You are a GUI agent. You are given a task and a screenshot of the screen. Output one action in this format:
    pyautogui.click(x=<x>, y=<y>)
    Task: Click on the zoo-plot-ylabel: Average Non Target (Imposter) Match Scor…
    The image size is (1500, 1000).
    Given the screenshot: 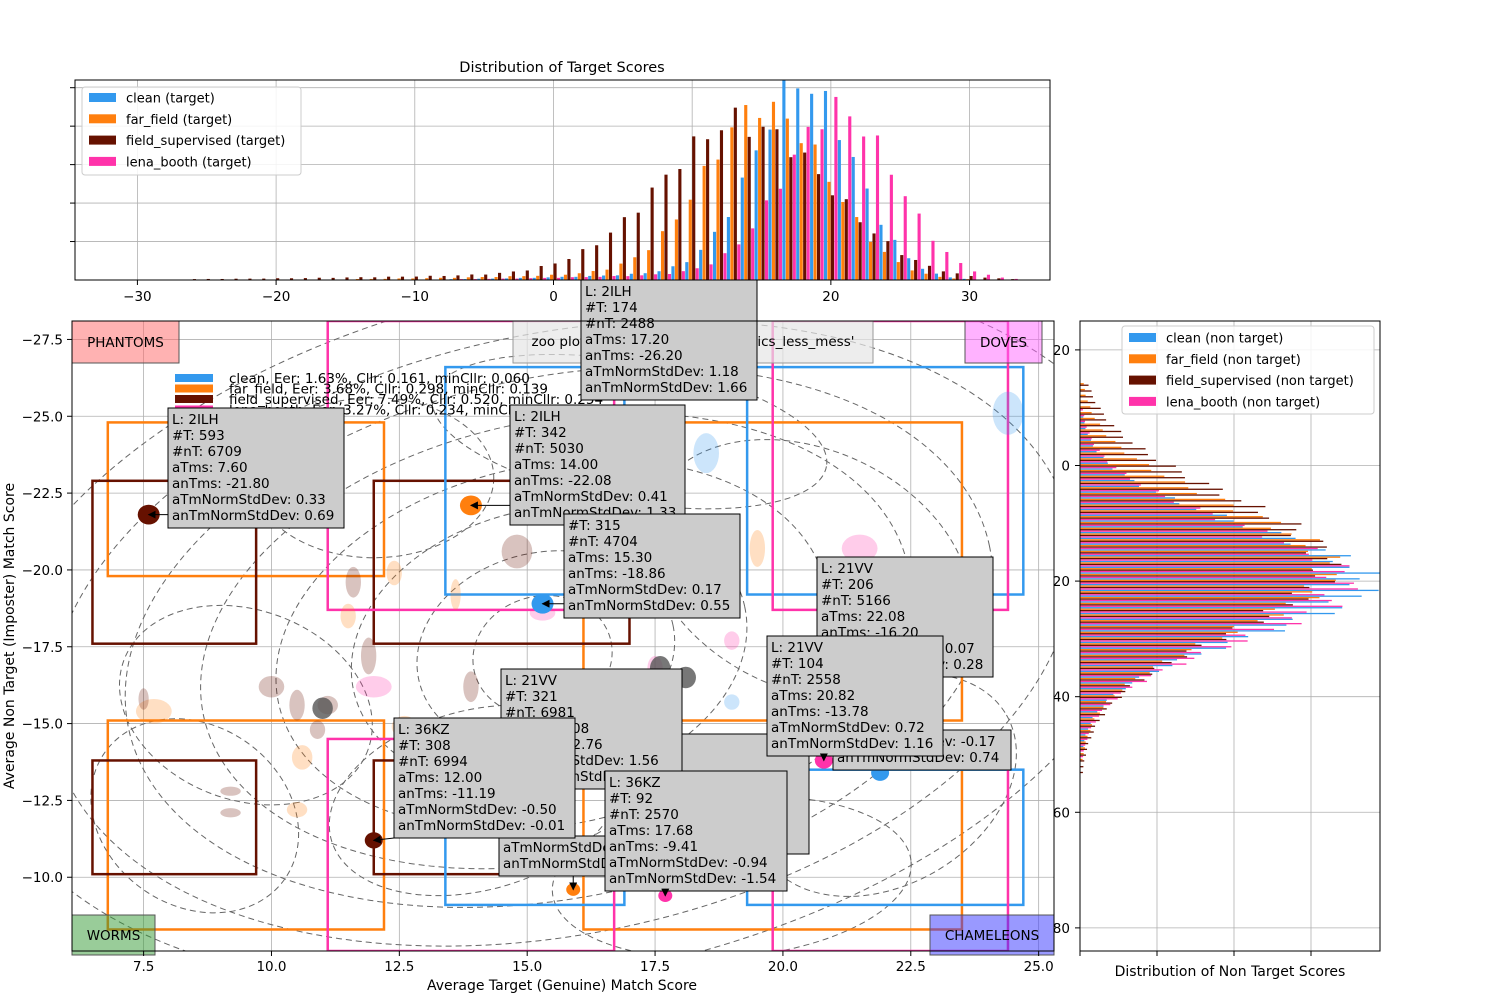 What is the action you would take?
    pyautogui.click(x=10, y=636)
    